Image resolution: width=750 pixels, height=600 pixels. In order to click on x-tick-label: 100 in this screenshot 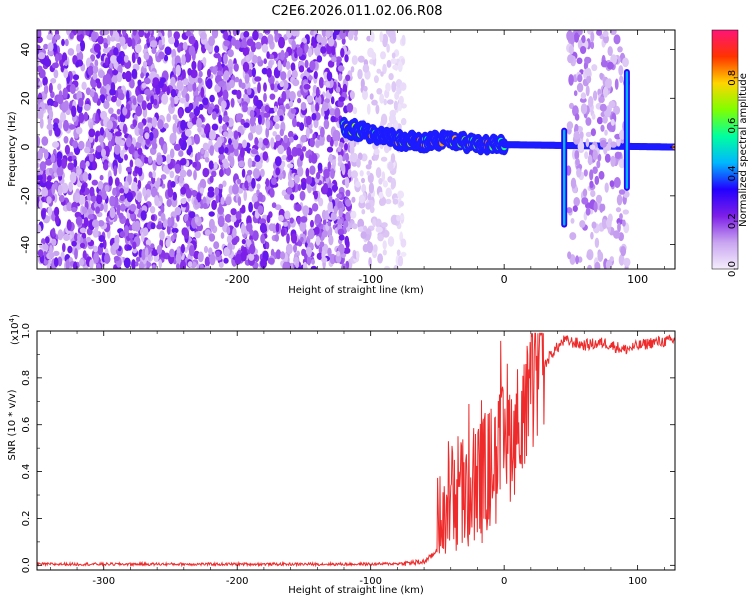, I will do `click(637, 279)`.